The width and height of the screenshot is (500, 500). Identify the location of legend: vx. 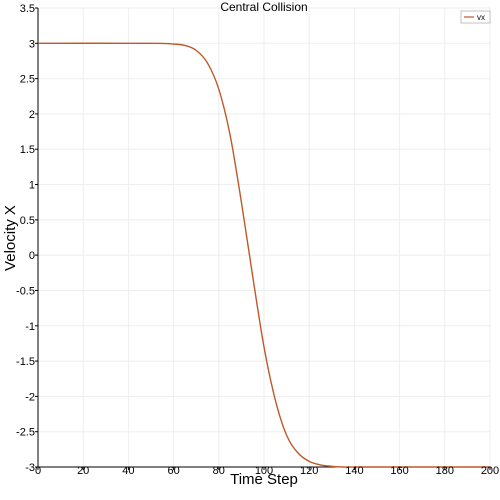
(475, 17).